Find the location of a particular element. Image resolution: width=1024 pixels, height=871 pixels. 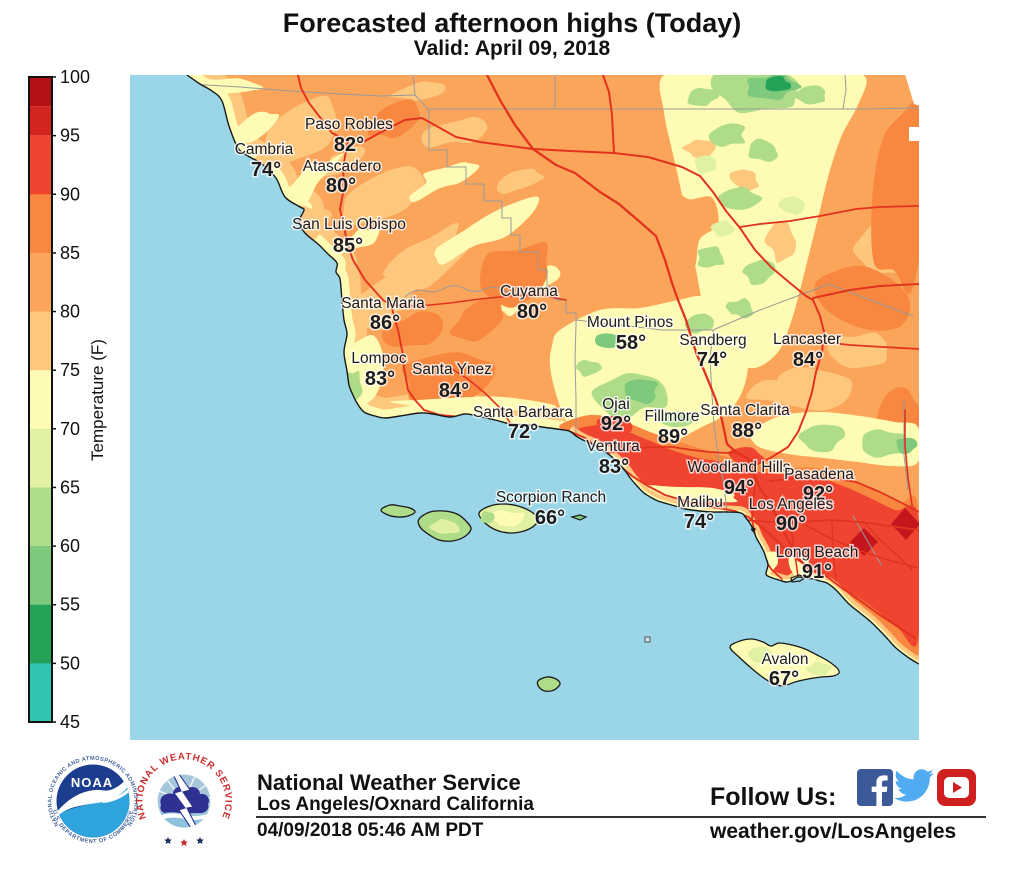

svg-text: Long Beach is located at coordinates (817, 552).